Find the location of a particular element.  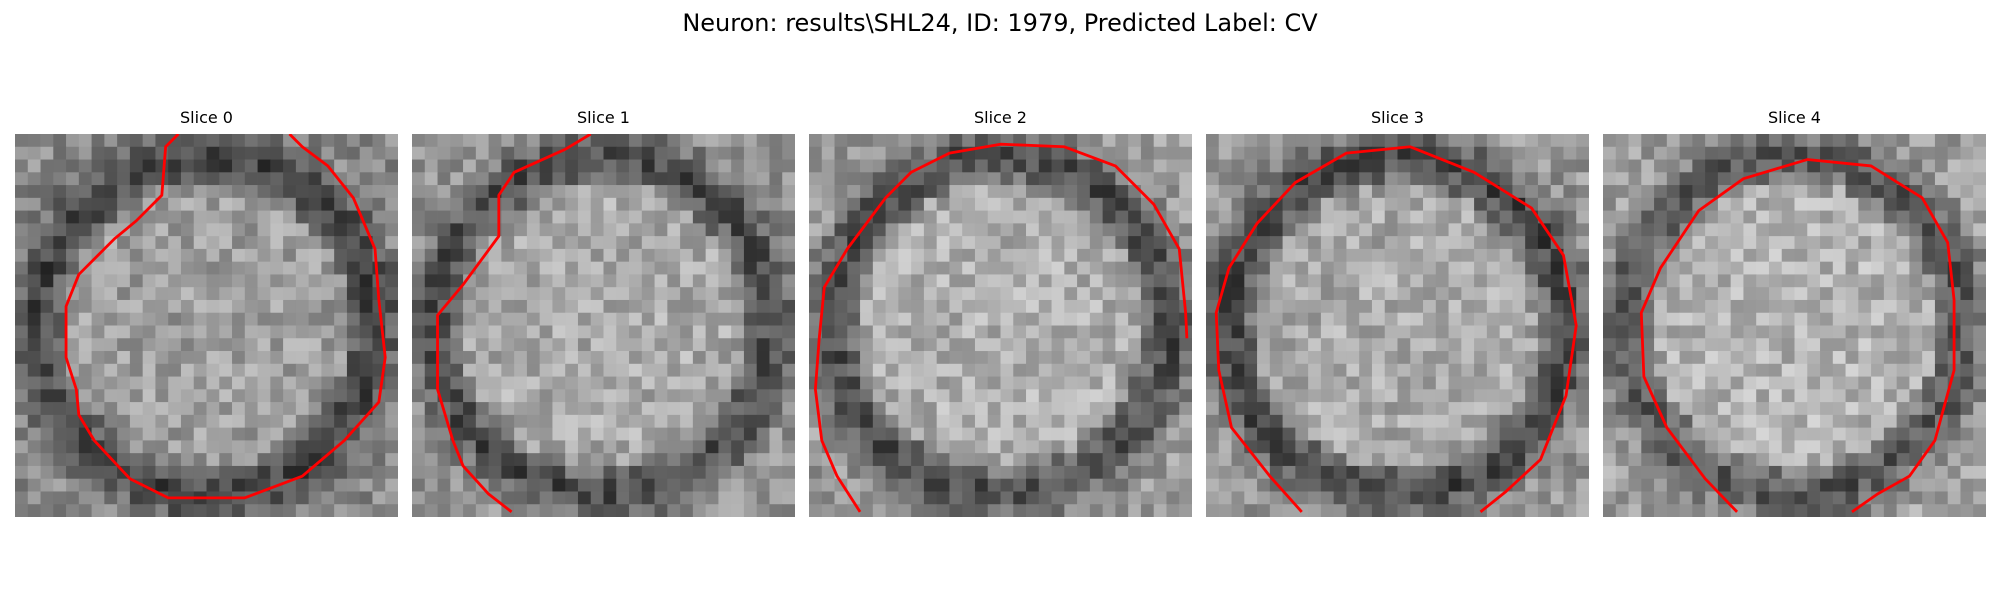

slice-title-1: Slice 1 is located at coordinates (603, 117).